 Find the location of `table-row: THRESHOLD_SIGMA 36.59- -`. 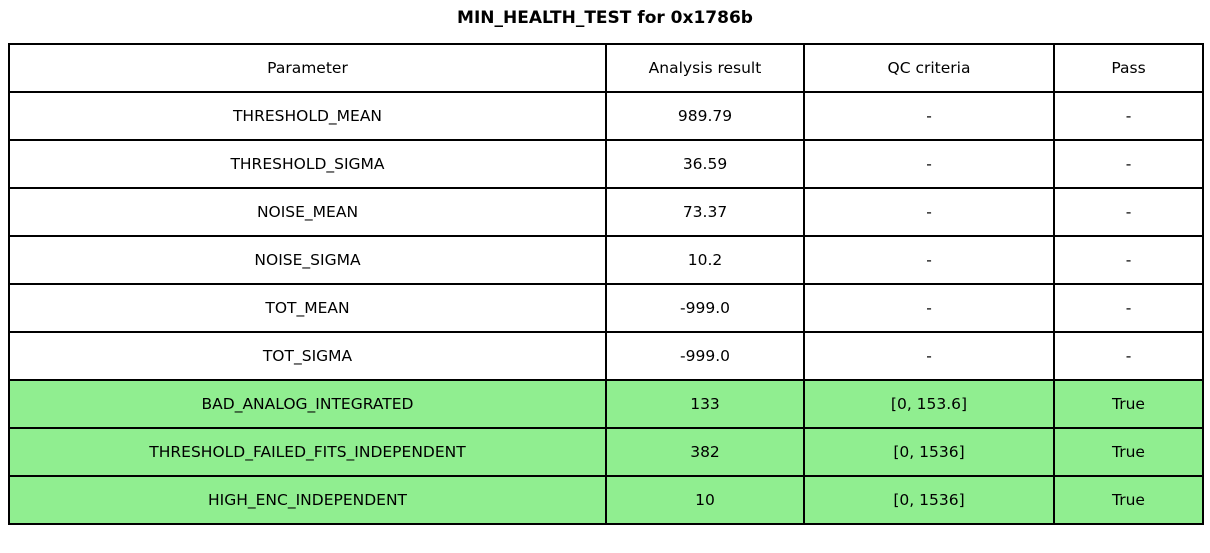

table-row: THRESHOLD_SIGMA 36.59- - is located at coordinates (606, 164).